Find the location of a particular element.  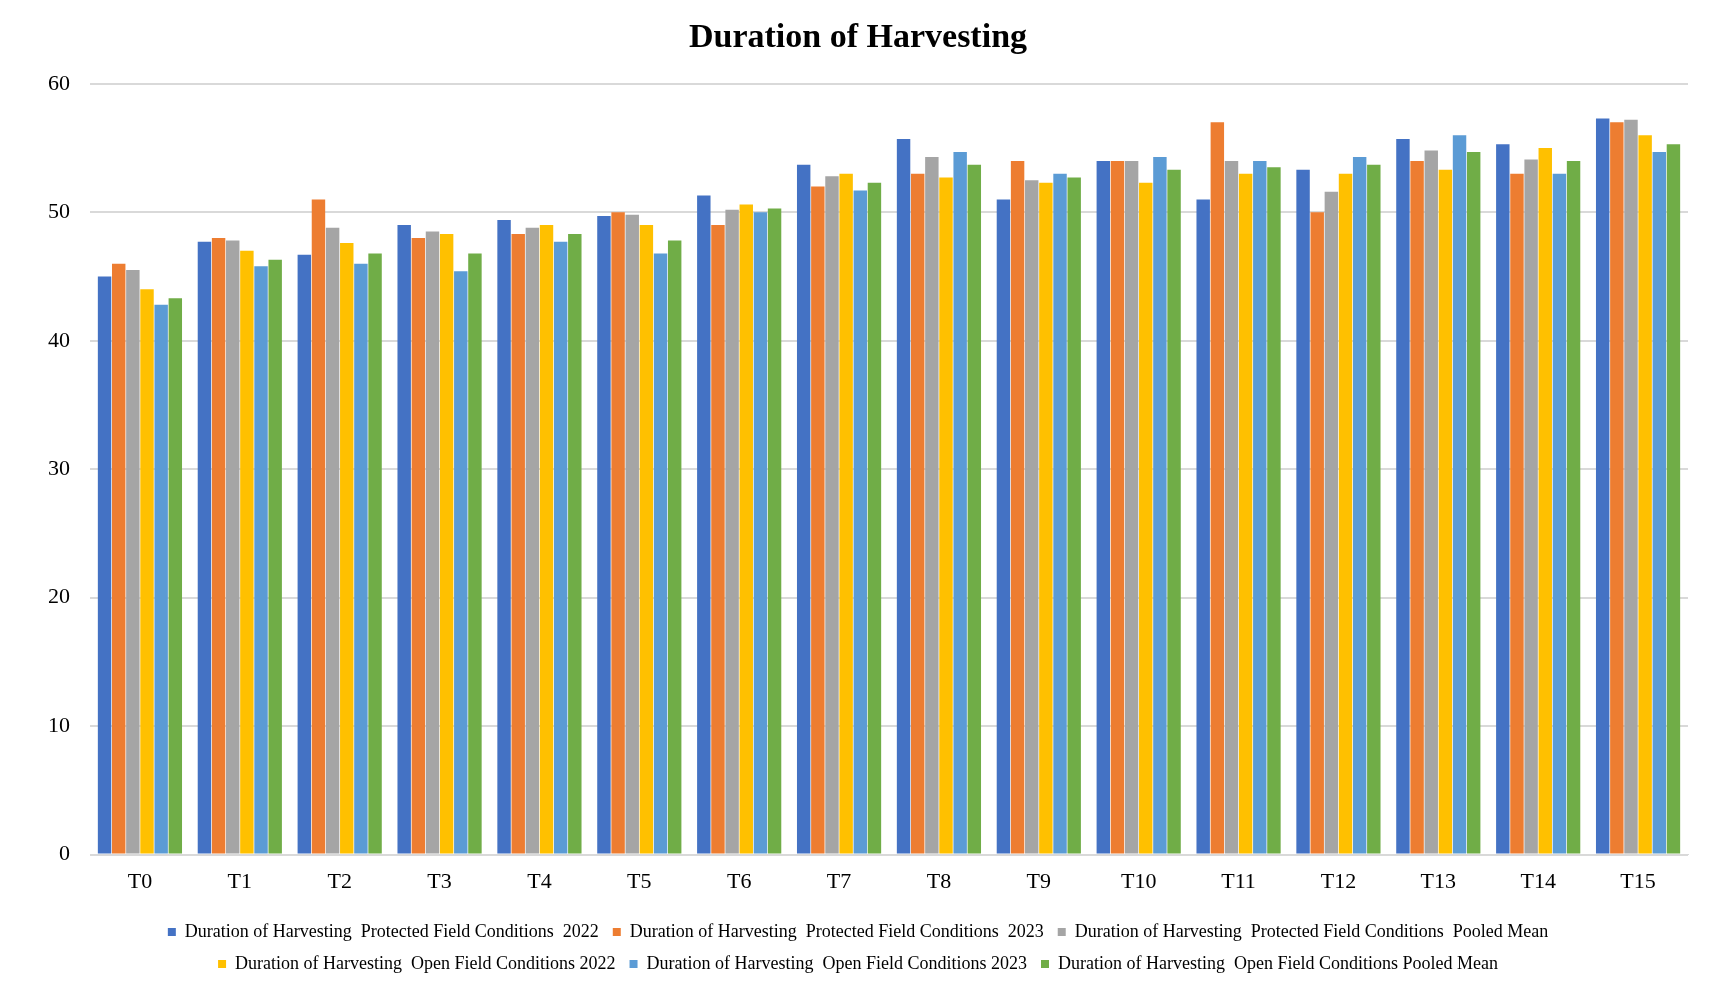

y-tick-label: 40 is located at coordinates (59, 339).